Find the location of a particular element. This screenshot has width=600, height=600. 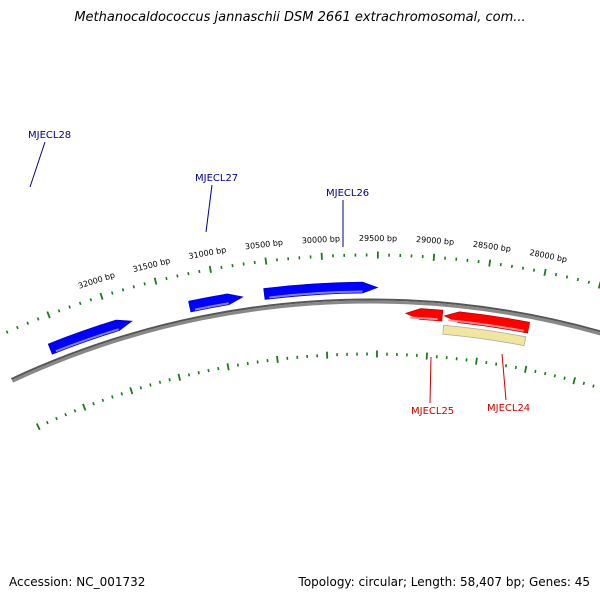

gene-label-mjecl25: MJECL25 is located at coordinates (432, 411).